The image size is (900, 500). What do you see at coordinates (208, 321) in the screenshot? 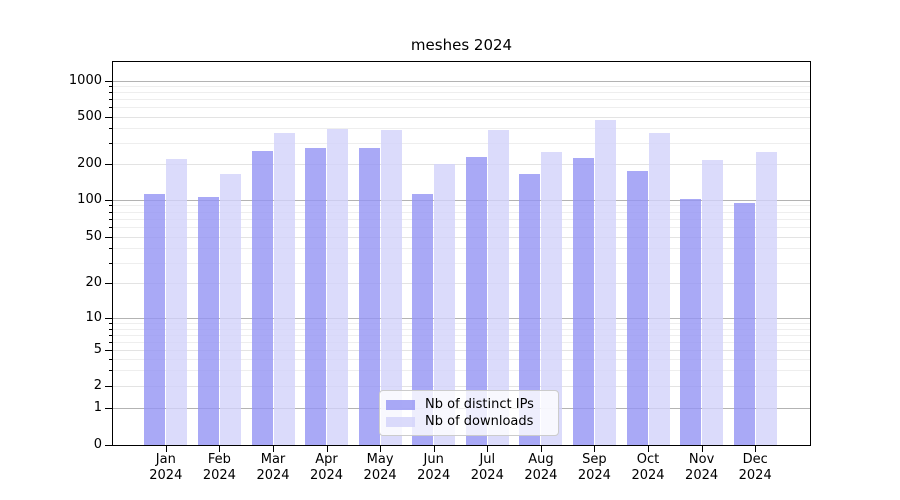
I see `bar-nb-of-distinct-ips-feb-2024` at bounding box center [208, 321].